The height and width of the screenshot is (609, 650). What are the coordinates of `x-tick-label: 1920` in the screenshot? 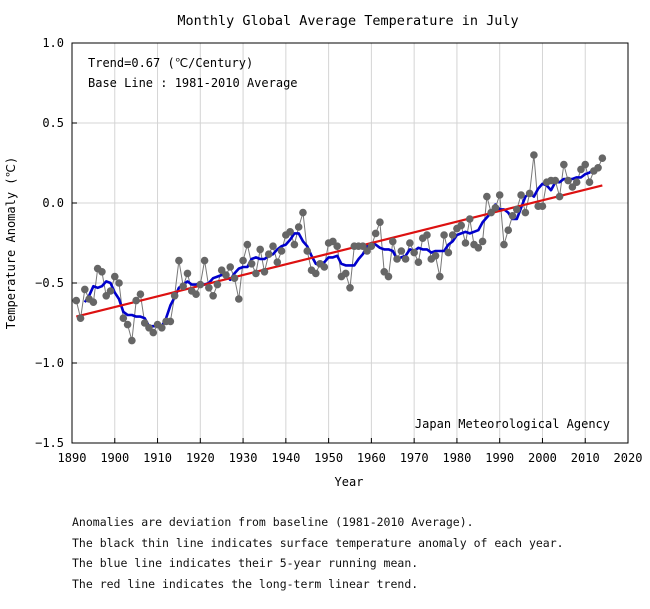 It's located at (200, 458).